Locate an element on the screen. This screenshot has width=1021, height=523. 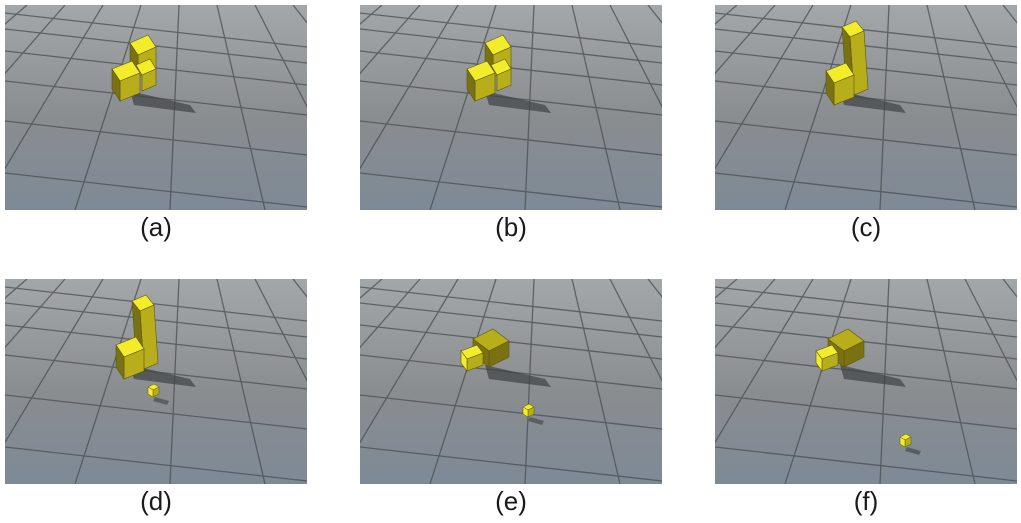
panel-b is located at coordinates (511, 107).